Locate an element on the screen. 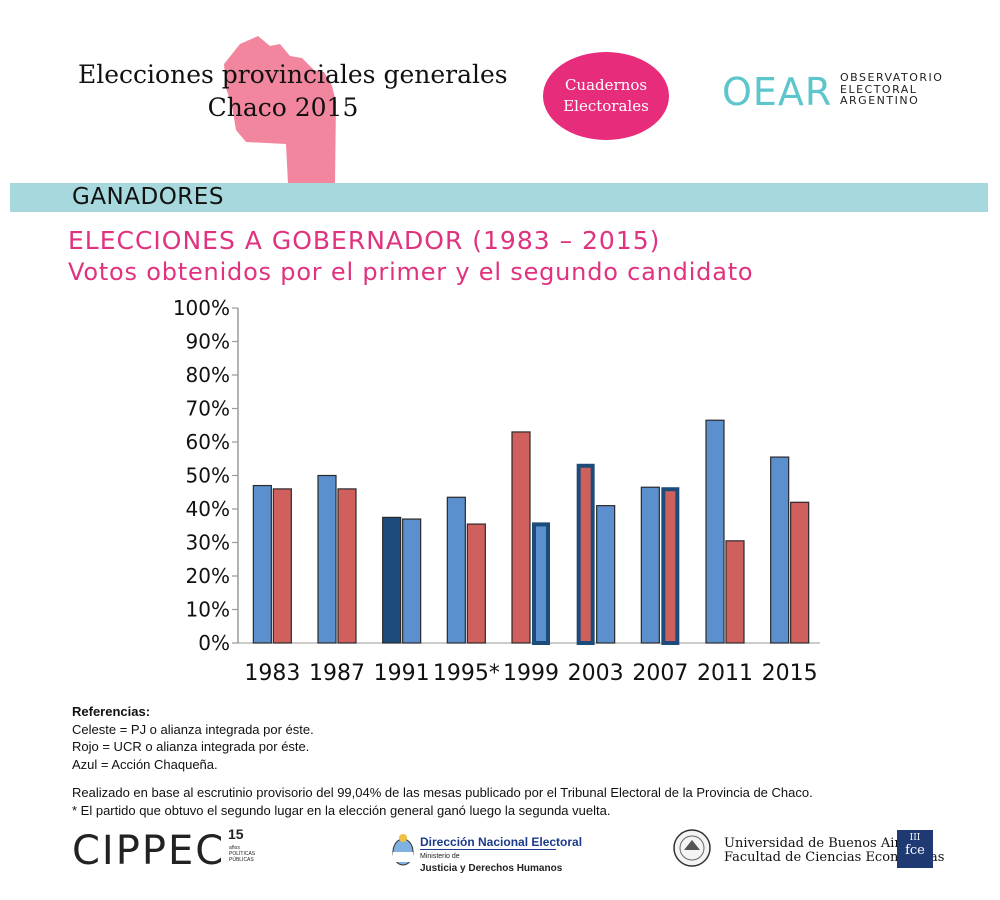 The width and height of the screenshot is (1000, 900). dne-ministry: Ministerio de is located at coordinates (440, 856).